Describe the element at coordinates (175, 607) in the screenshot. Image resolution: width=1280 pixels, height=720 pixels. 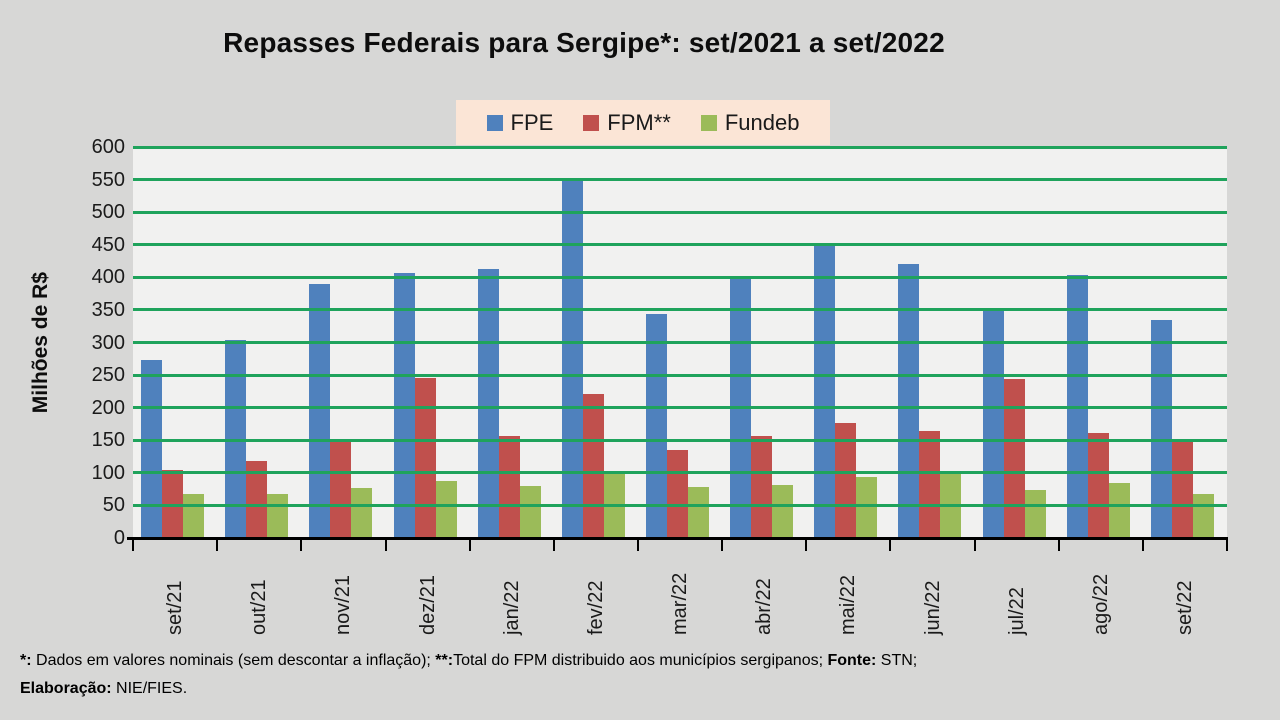
I see `x-axis-category-label: set/21` at that location.